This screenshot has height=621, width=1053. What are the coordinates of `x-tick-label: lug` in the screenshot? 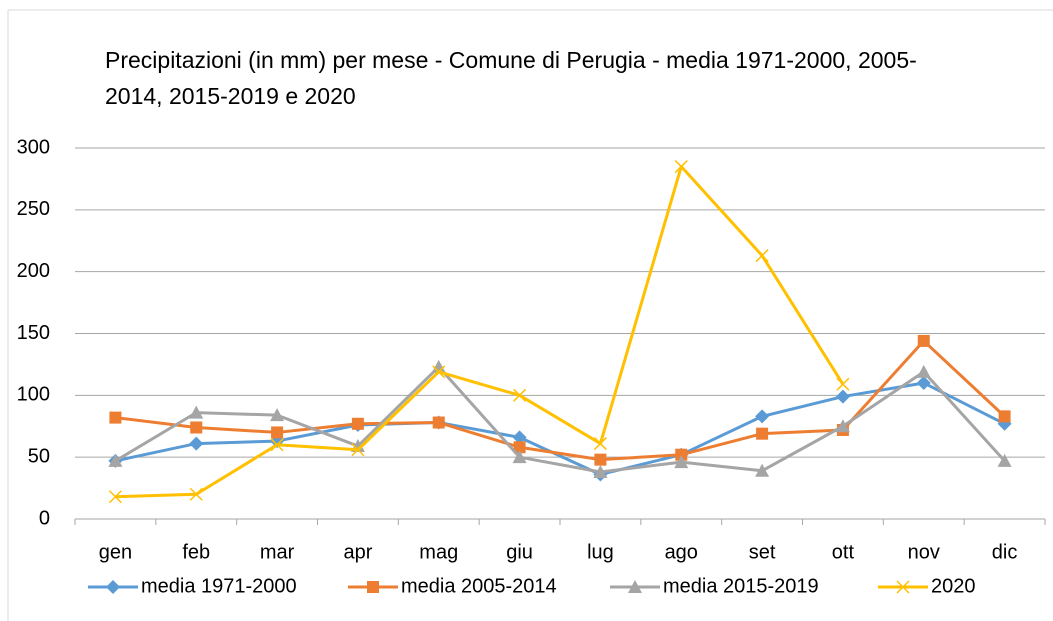 It's located at (600, 552).